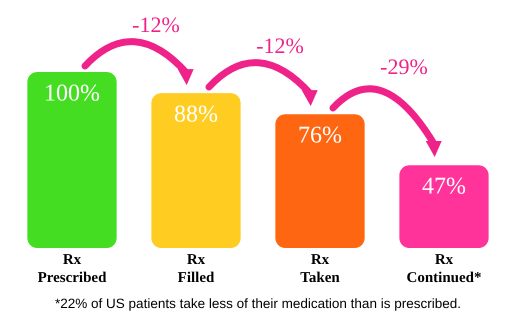 The image size is (516, 325). I want to click on x-tick-label: Rx Continued*, so click(444, 269).